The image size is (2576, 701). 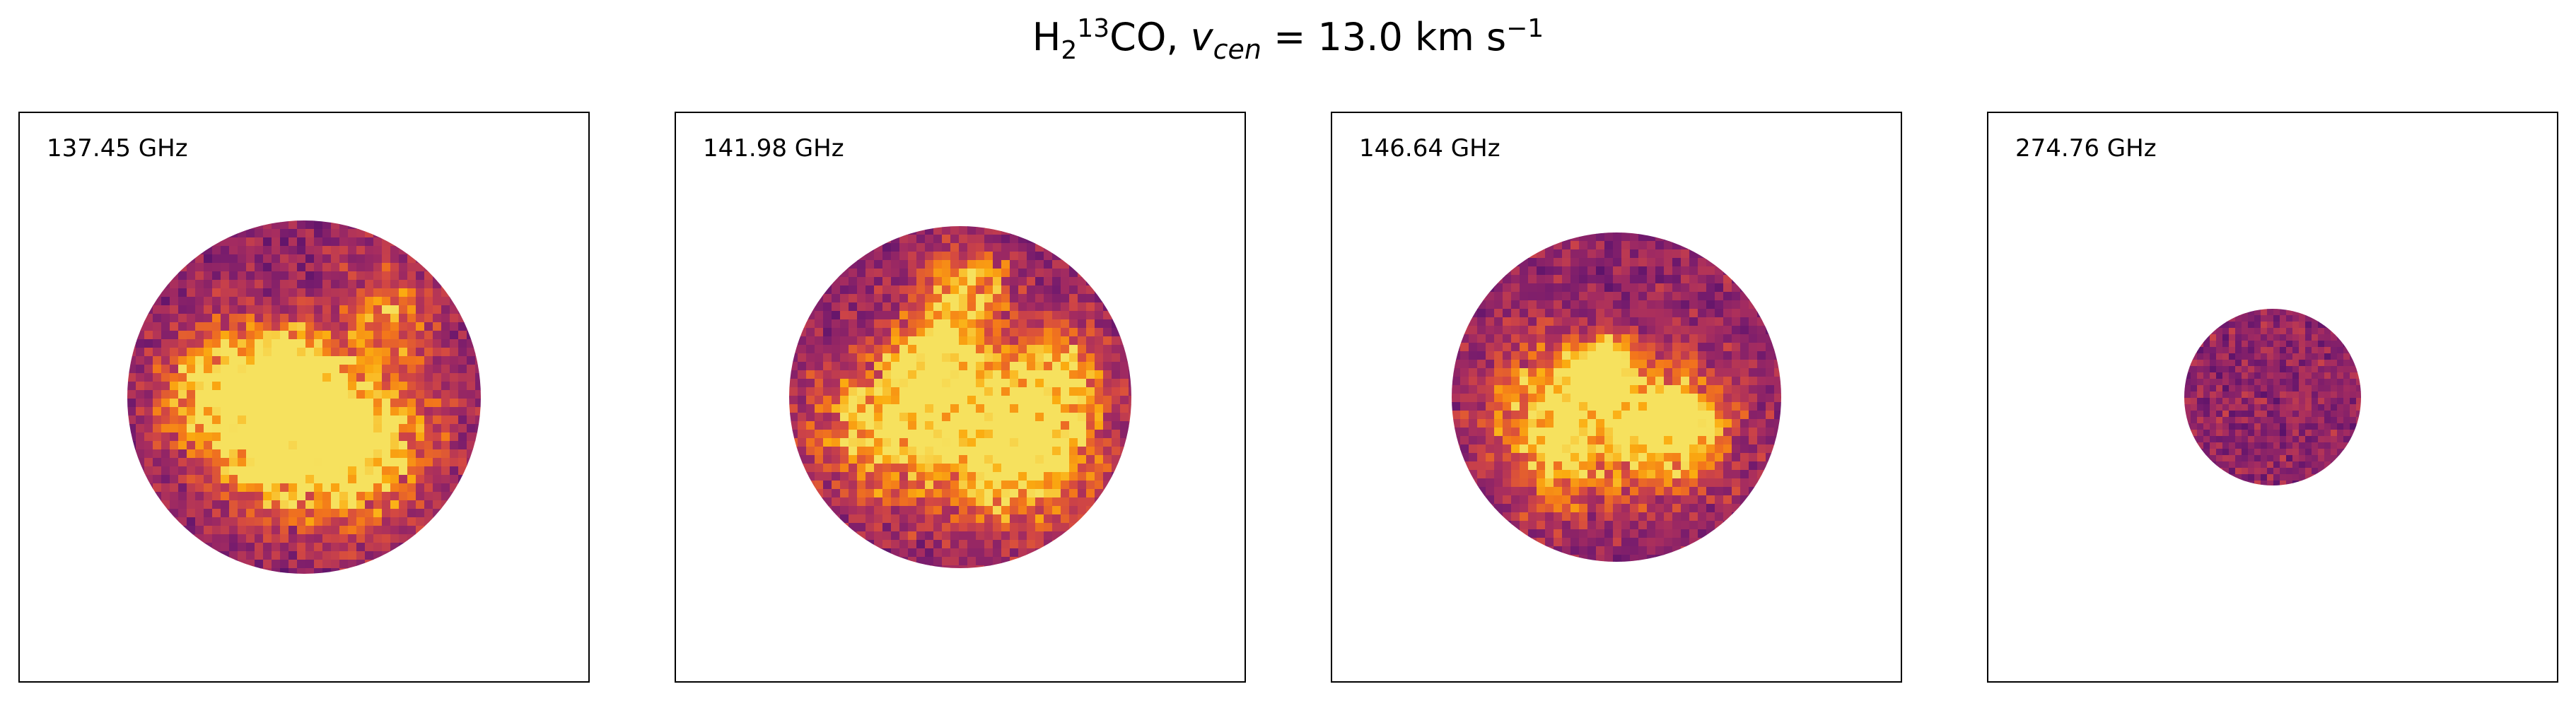 What do you see at coordinates (1288, 39) in the screenshot?
I see `figure-title: H213CO, vcen = 13.0 km s−1` at bounding box center [1288, 39].